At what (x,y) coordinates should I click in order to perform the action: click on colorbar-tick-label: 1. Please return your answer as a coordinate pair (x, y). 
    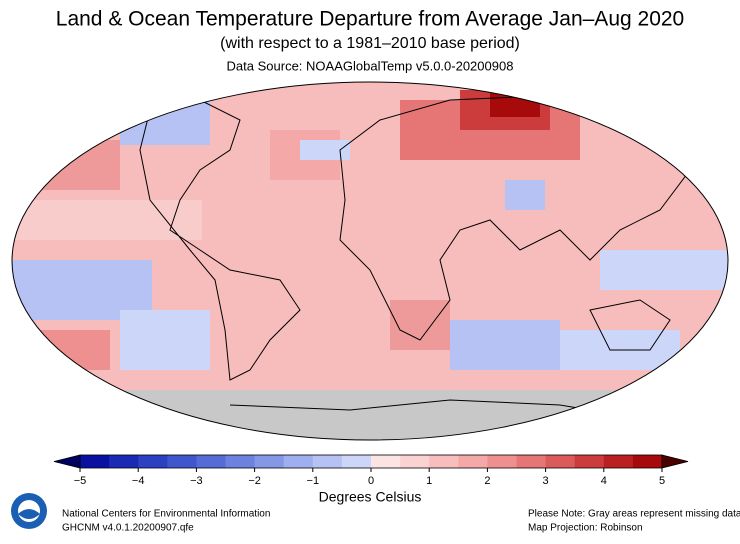
    Looking at the image, I should click on (429, 481).